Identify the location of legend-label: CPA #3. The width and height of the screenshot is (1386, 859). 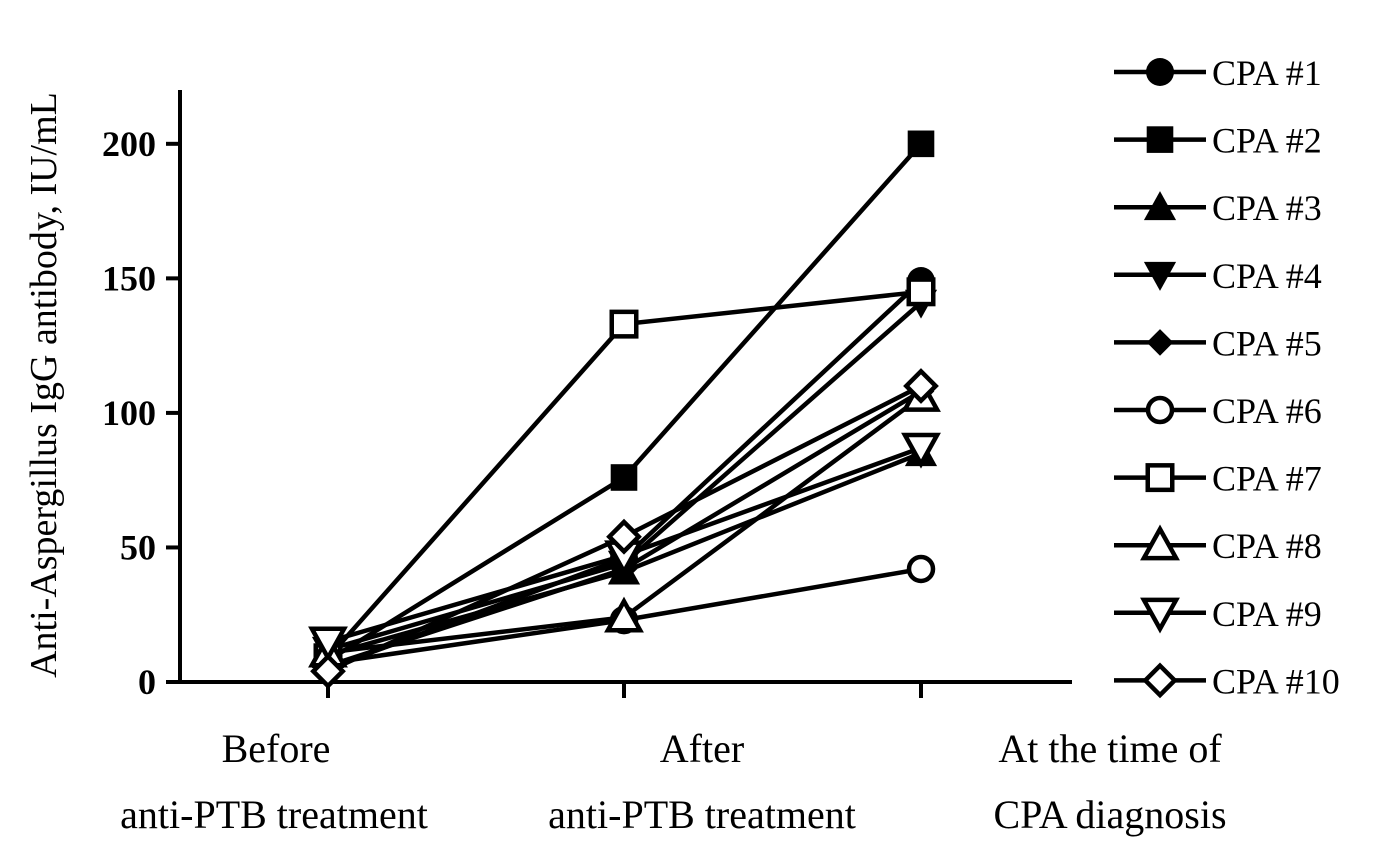
(1267, 208).